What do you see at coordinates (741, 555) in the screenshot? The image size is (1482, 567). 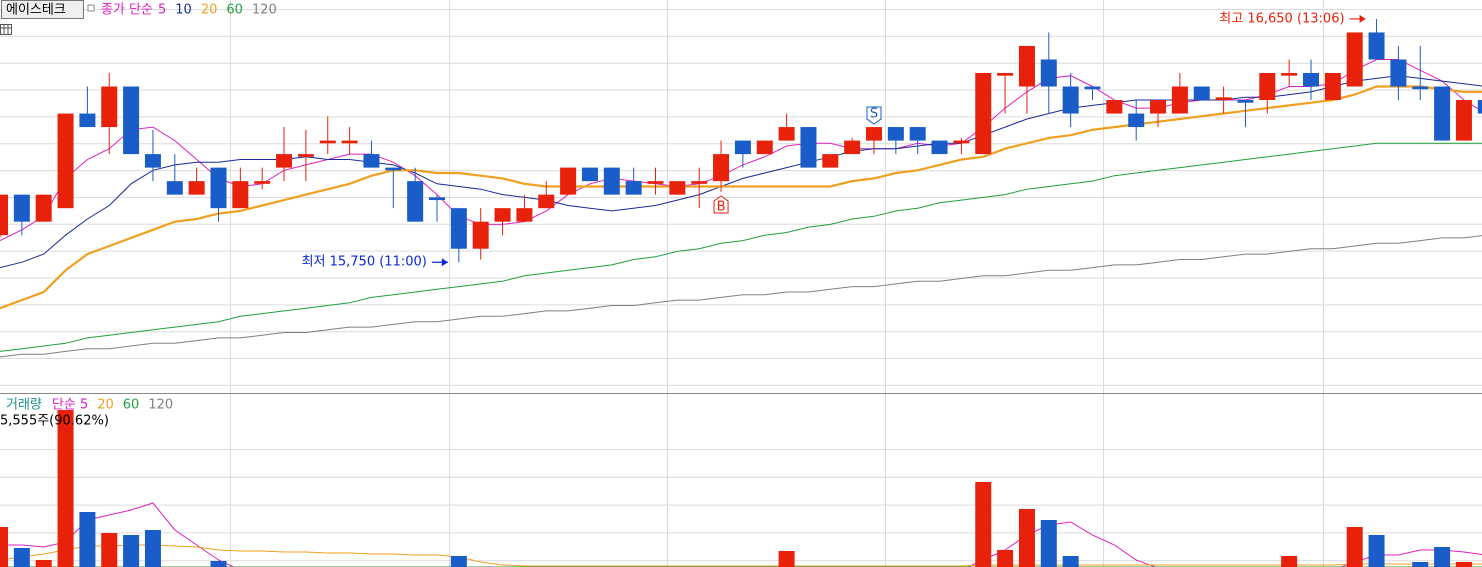 I see `volume-ma-line` at bounding box center [741, 555].